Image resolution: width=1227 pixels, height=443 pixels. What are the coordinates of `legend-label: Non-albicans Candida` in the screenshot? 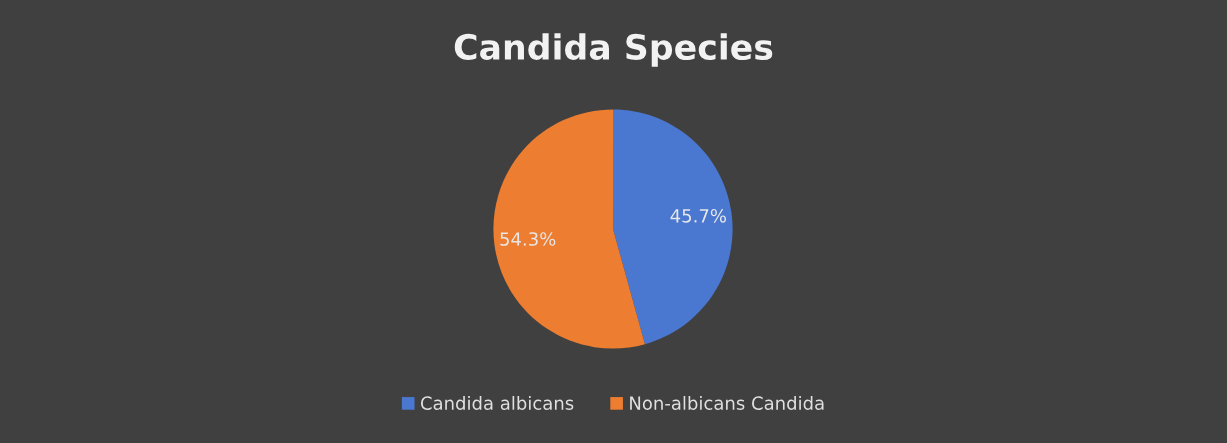 It's located at (727, 402).